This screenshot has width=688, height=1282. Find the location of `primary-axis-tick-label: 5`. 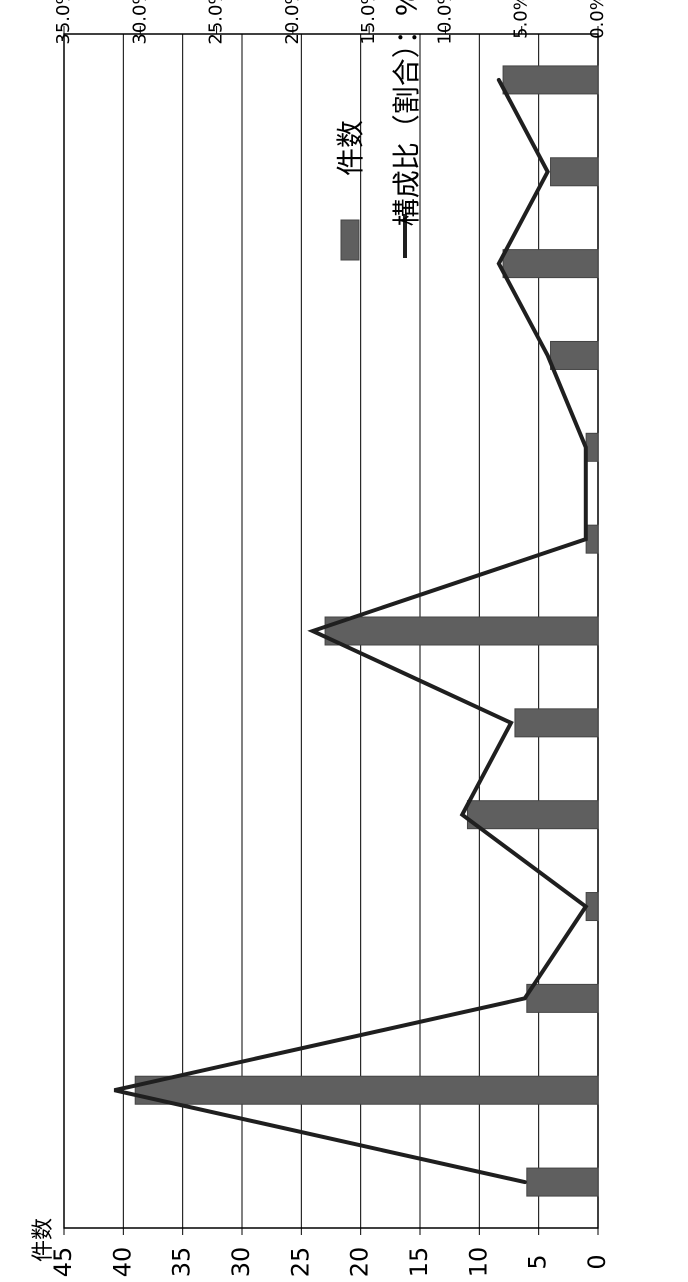

primary-axis-tick-label: 5 is located at coordinates (538, 1261).